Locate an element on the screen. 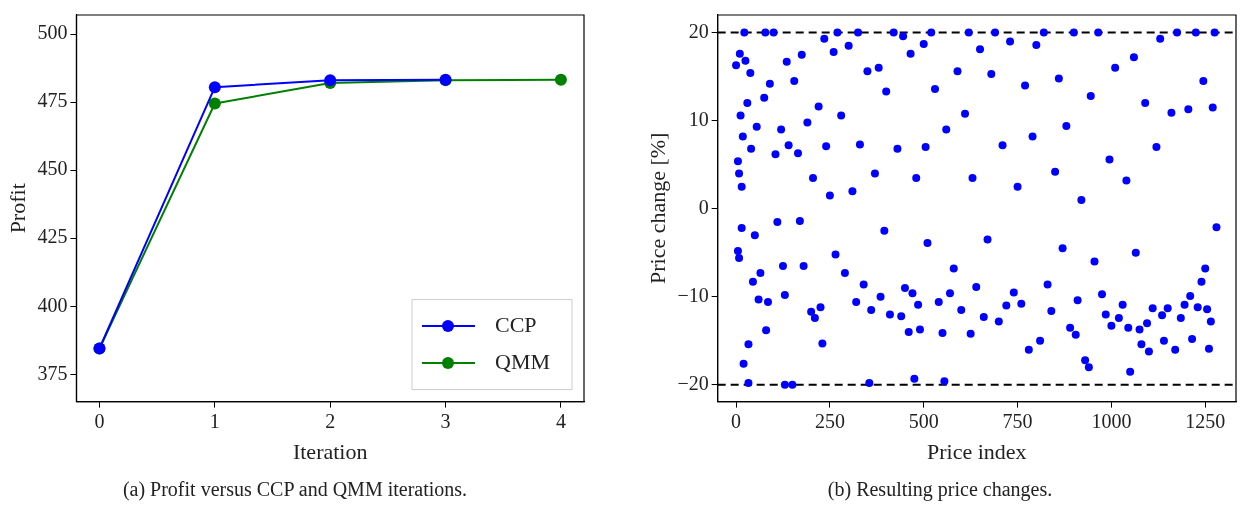 Image resolution: width=1243 pixels, height=521 pixels. y-axis-title: Profit is located at coordinates (17, 208).